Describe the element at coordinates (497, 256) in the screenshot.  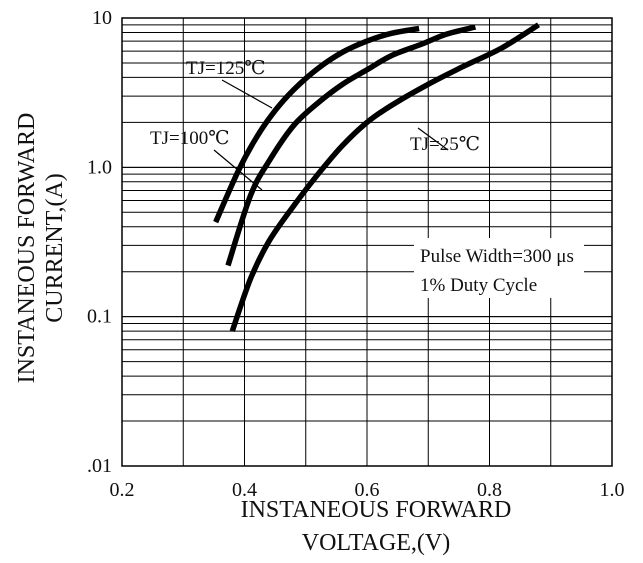
I see `note-pulse-width: Pulse Width=300 μs` at that location.